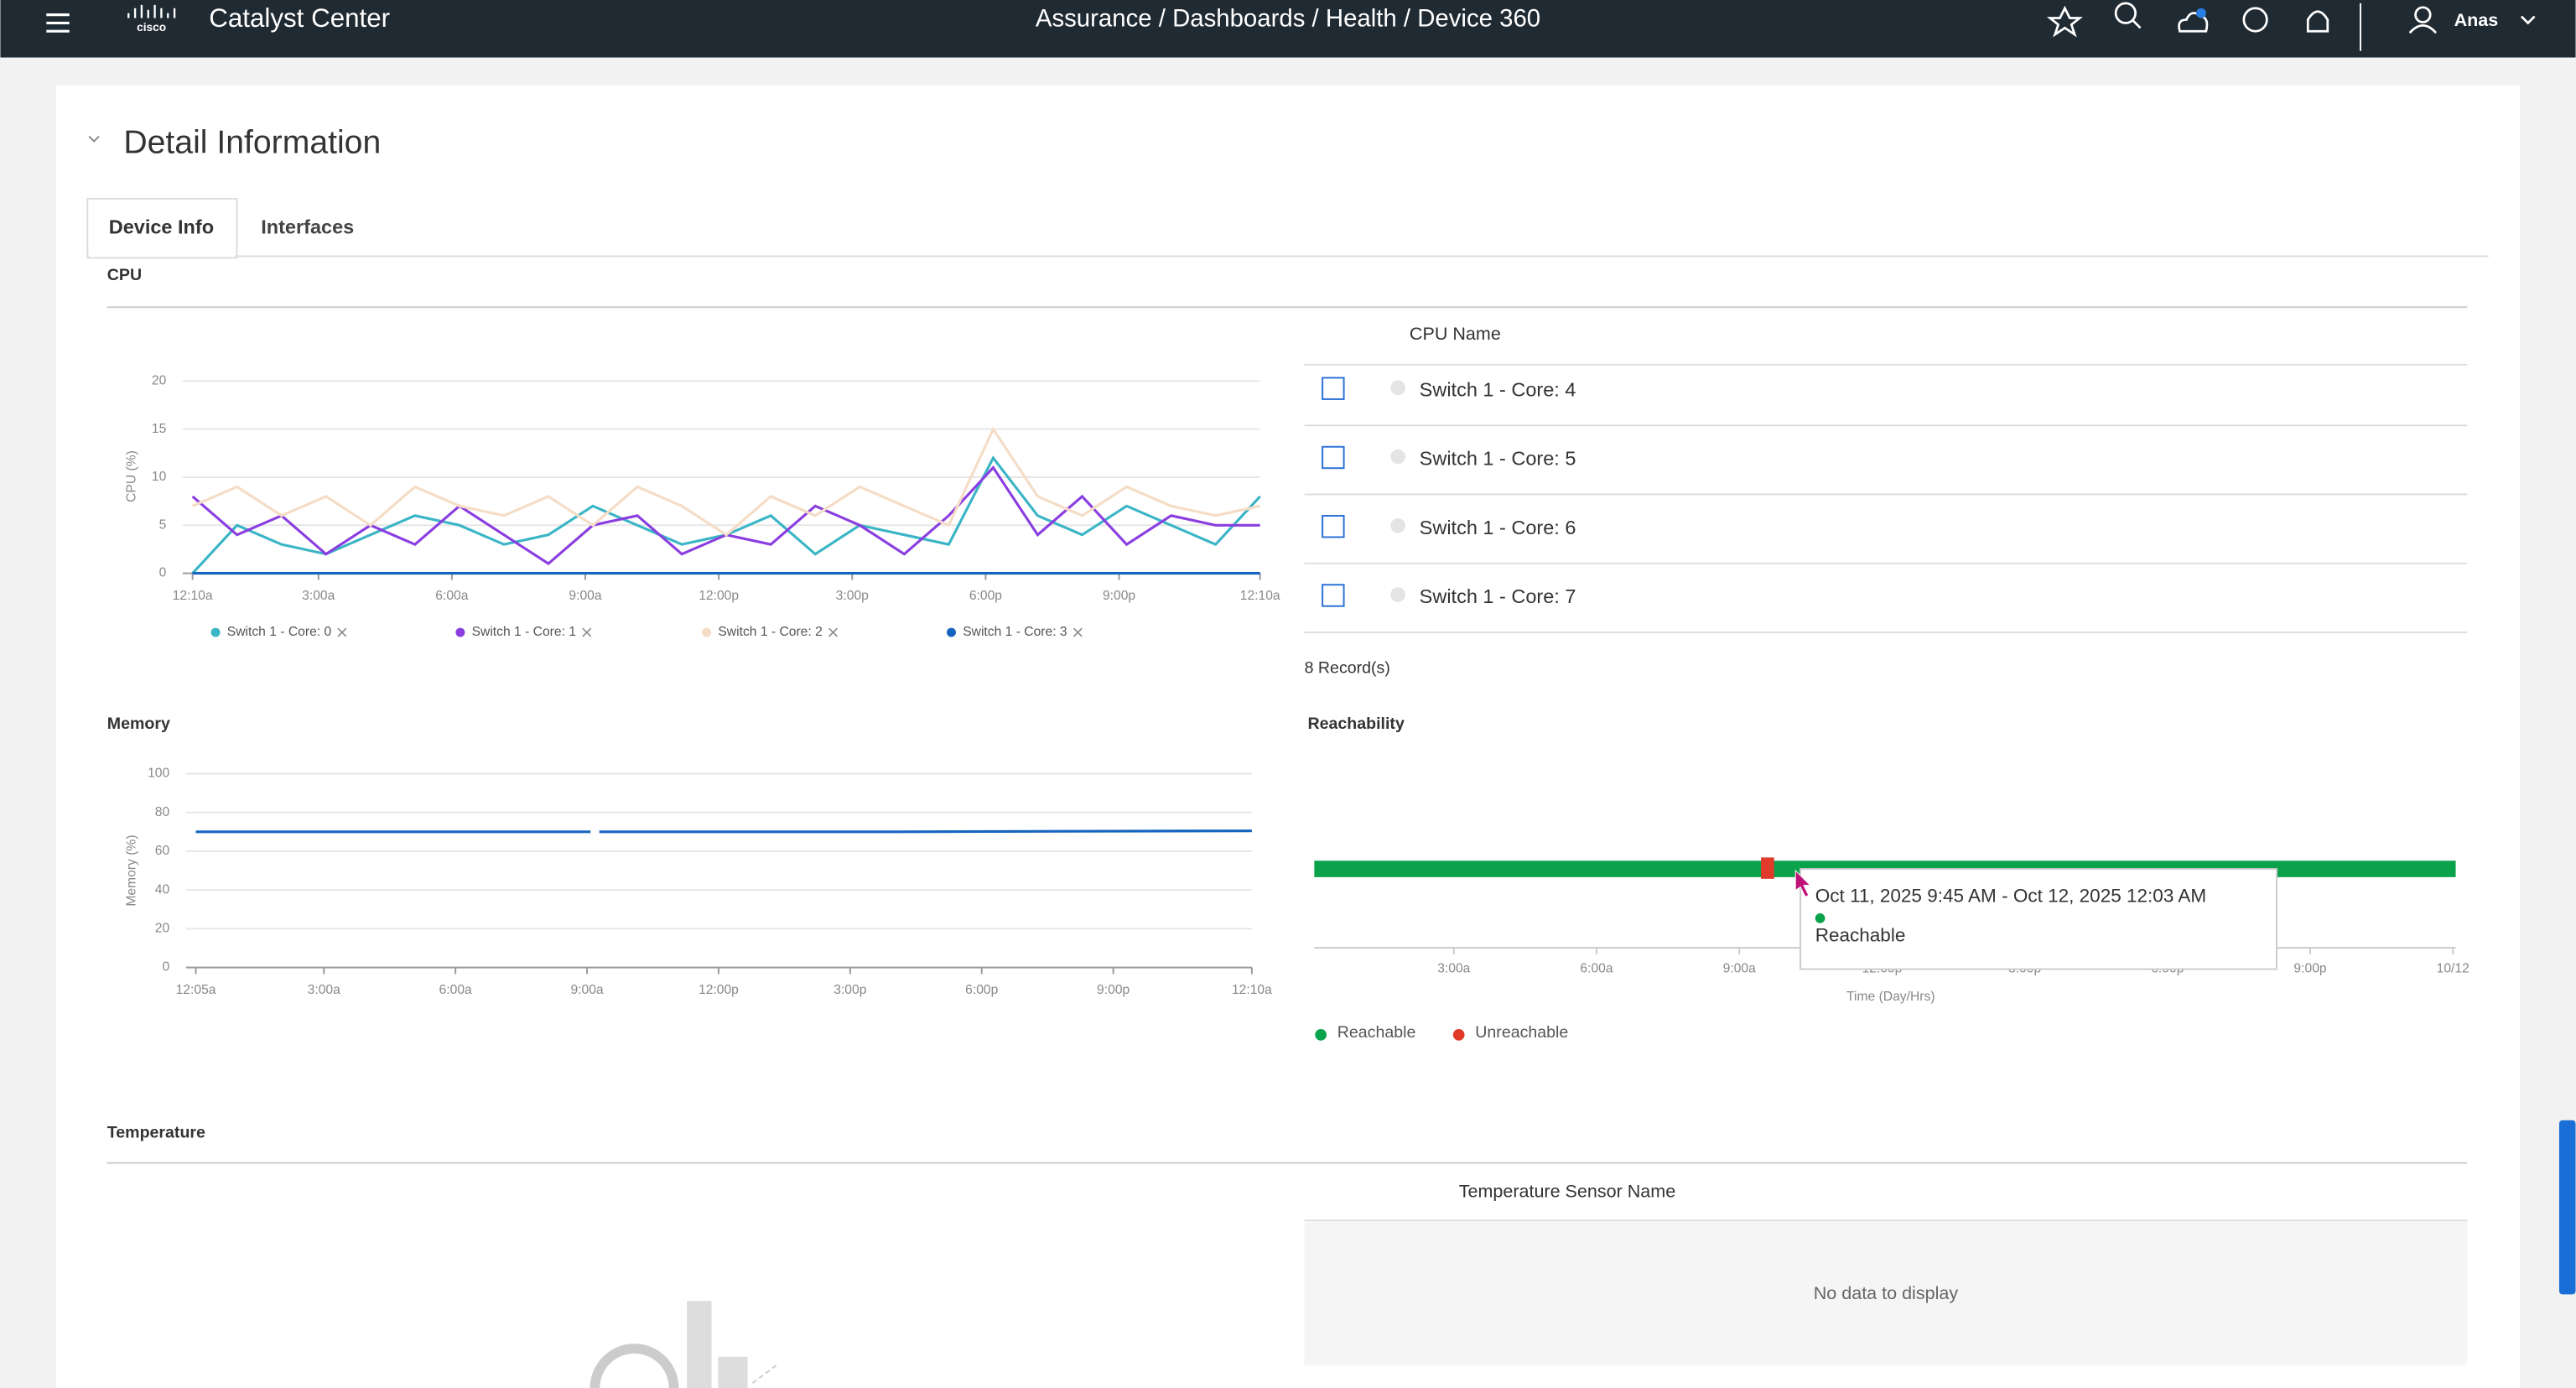 Image resolution: width=2576 pixels, height=1388 pixels. What do you see at coordinates (1094, 18) in the screenshot?
I see `breadcrumb-item: Assurance` at bounding box center [1094, 18].